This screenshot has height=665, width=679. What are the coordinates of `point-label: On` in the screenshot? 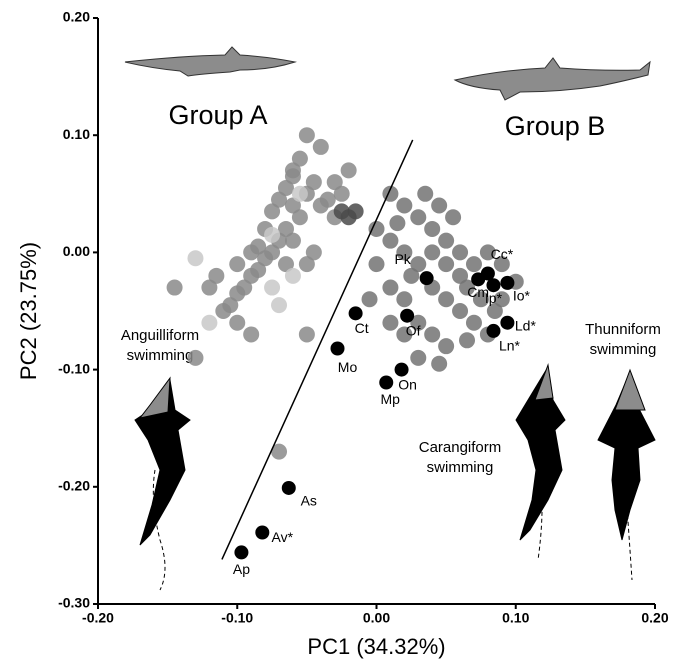 It's located at (407, 384).